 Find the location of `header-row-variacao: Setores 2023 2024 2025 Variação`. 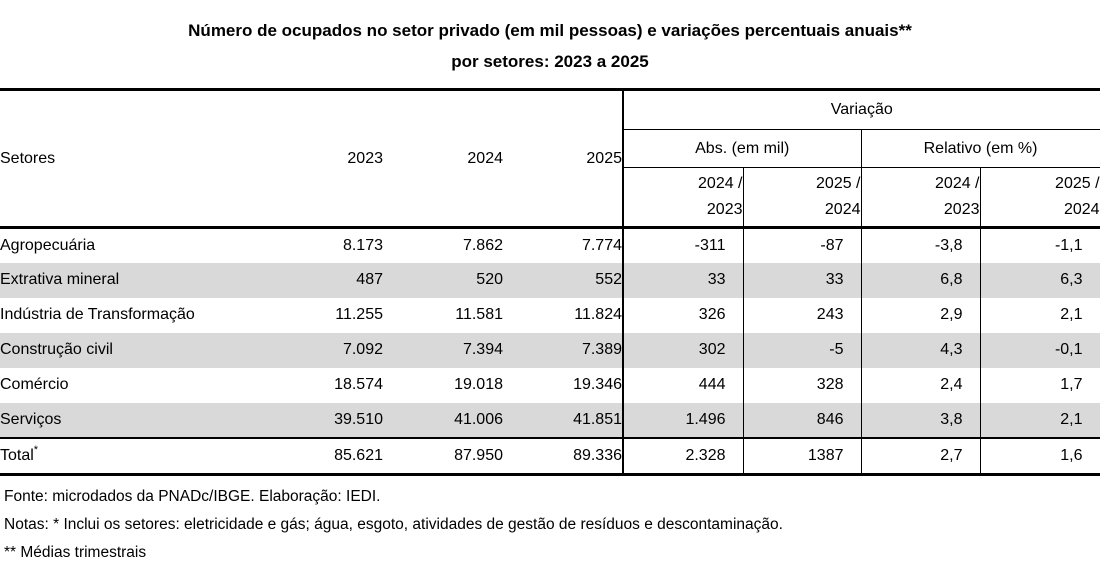

header-row-variacao: Setores 2023 2024 2025 Variação is located at coordinates (550, 128).